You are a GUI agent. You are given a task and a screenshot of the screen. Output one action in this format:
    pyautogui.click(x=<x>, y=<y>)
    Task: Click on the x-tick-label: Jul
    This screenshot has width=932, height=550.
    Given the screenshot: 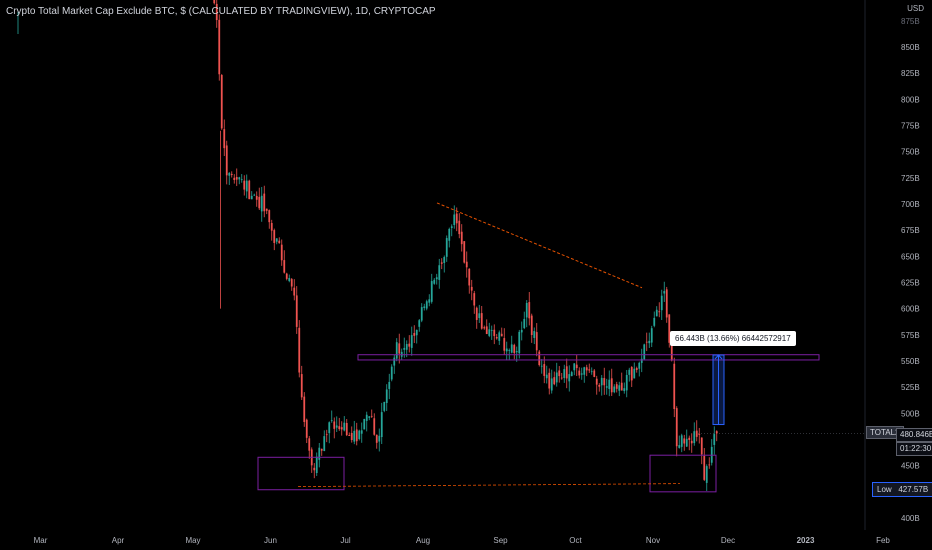 What is the action you would take?
    pyautogui.click(x=345, y=540)
    